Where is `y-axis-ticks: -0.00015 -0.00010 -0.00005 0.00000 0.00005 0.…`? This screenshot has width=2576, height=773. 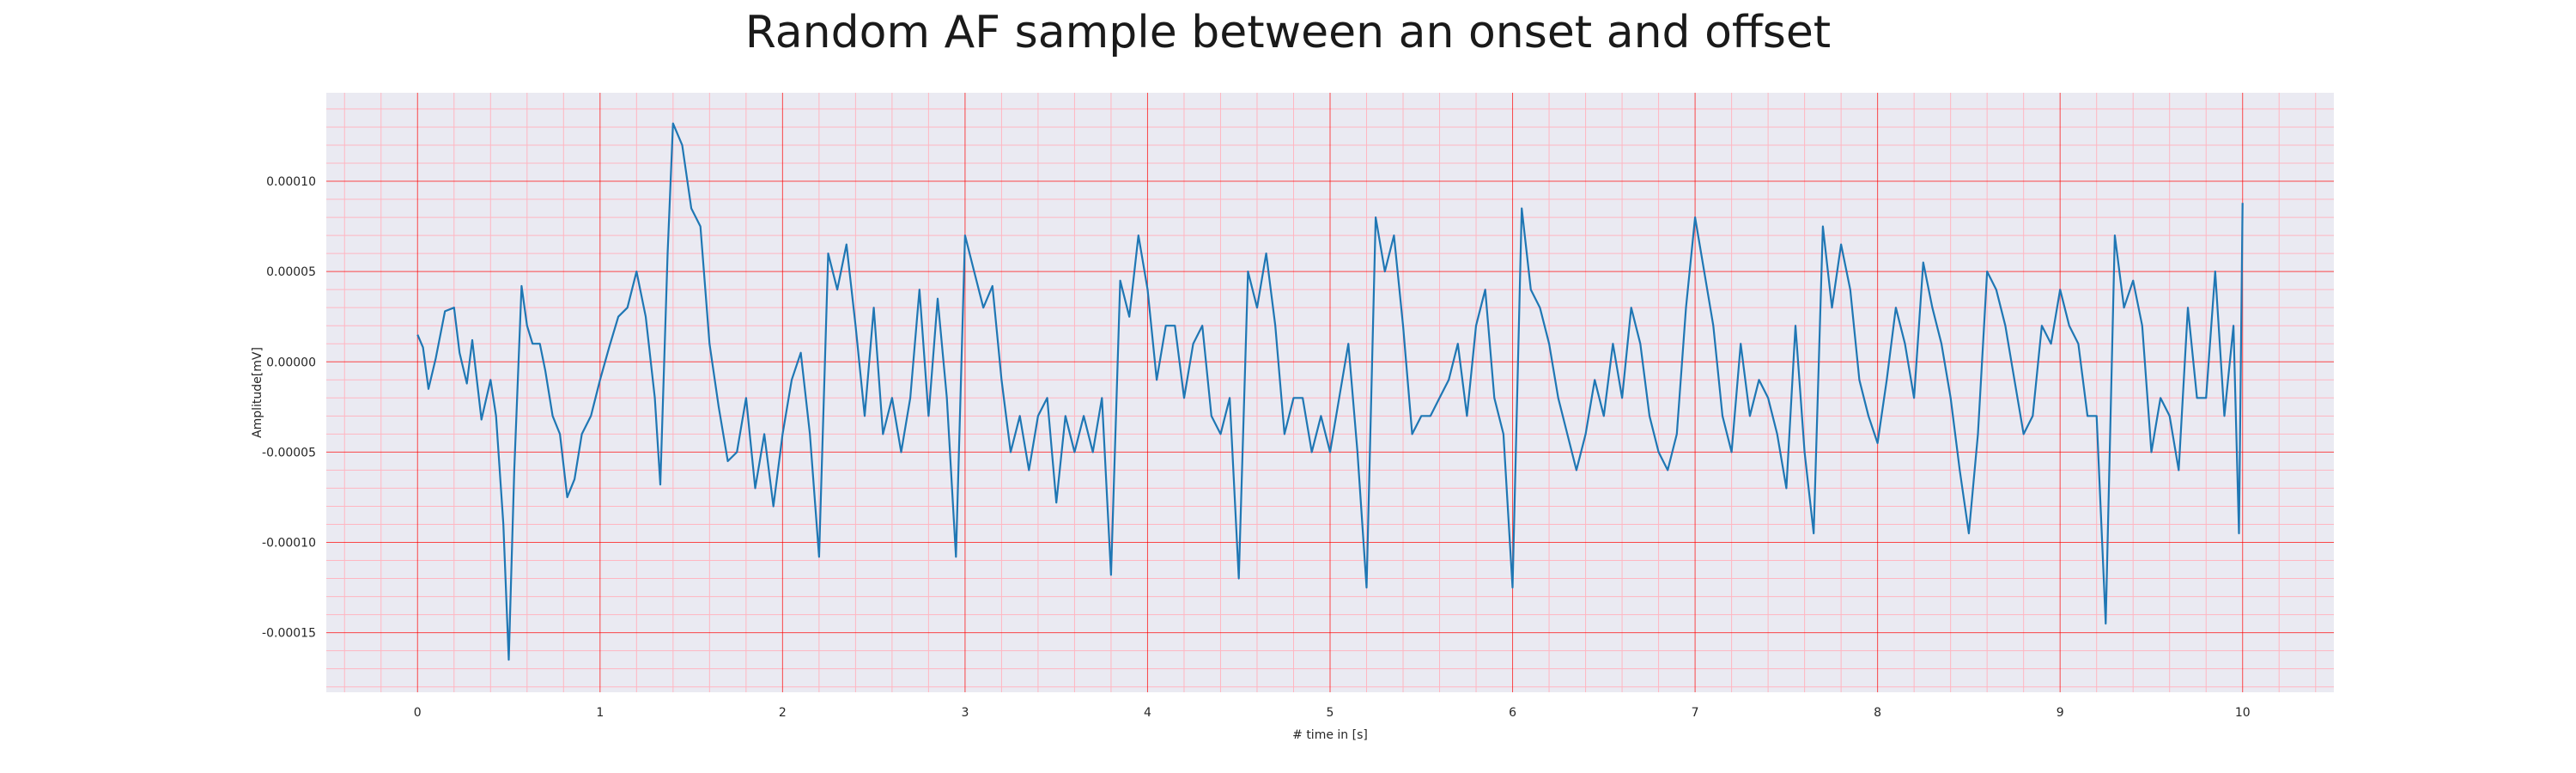
y-axis-ticks: -0.00015 -0.00010 -0.00005 0.00000 0.00005 0.… is located at coordinates (289, 408).